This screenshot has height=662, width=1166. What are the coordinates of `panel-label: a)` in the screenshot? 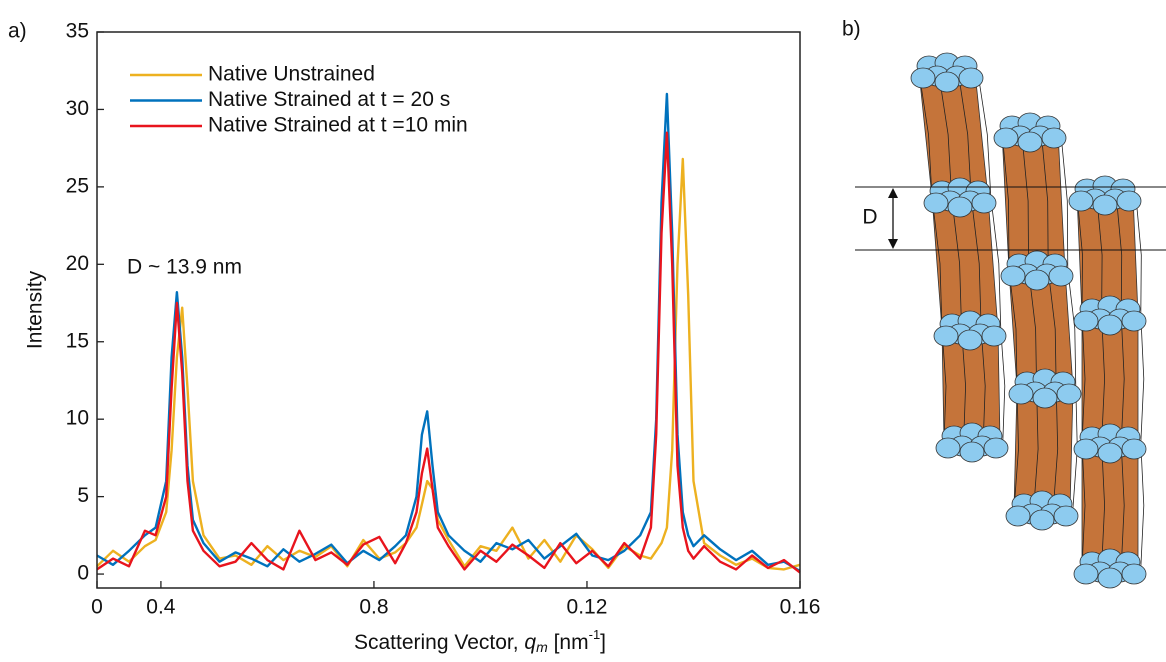 It's located at (17, 31).